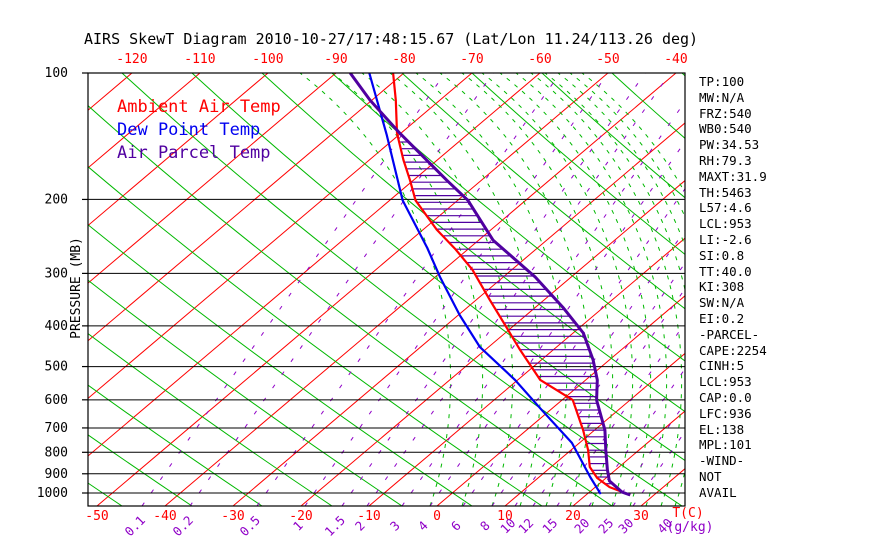 This screenshot has width=870, height=560. What do you see at coordinates (335, 59) in the screenshot?
I see `top-axis-tick: -90` at bounding box center [335, 59].